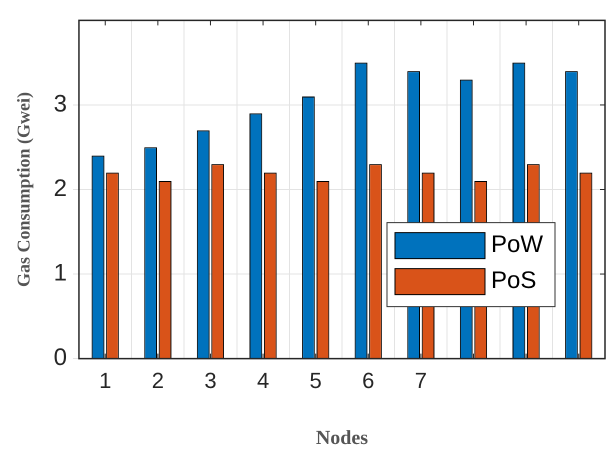 The image size is (609, 459). Describe the element at coordinates (517, 244) in the screenshot. I see `legend-label: PoW` at that location.